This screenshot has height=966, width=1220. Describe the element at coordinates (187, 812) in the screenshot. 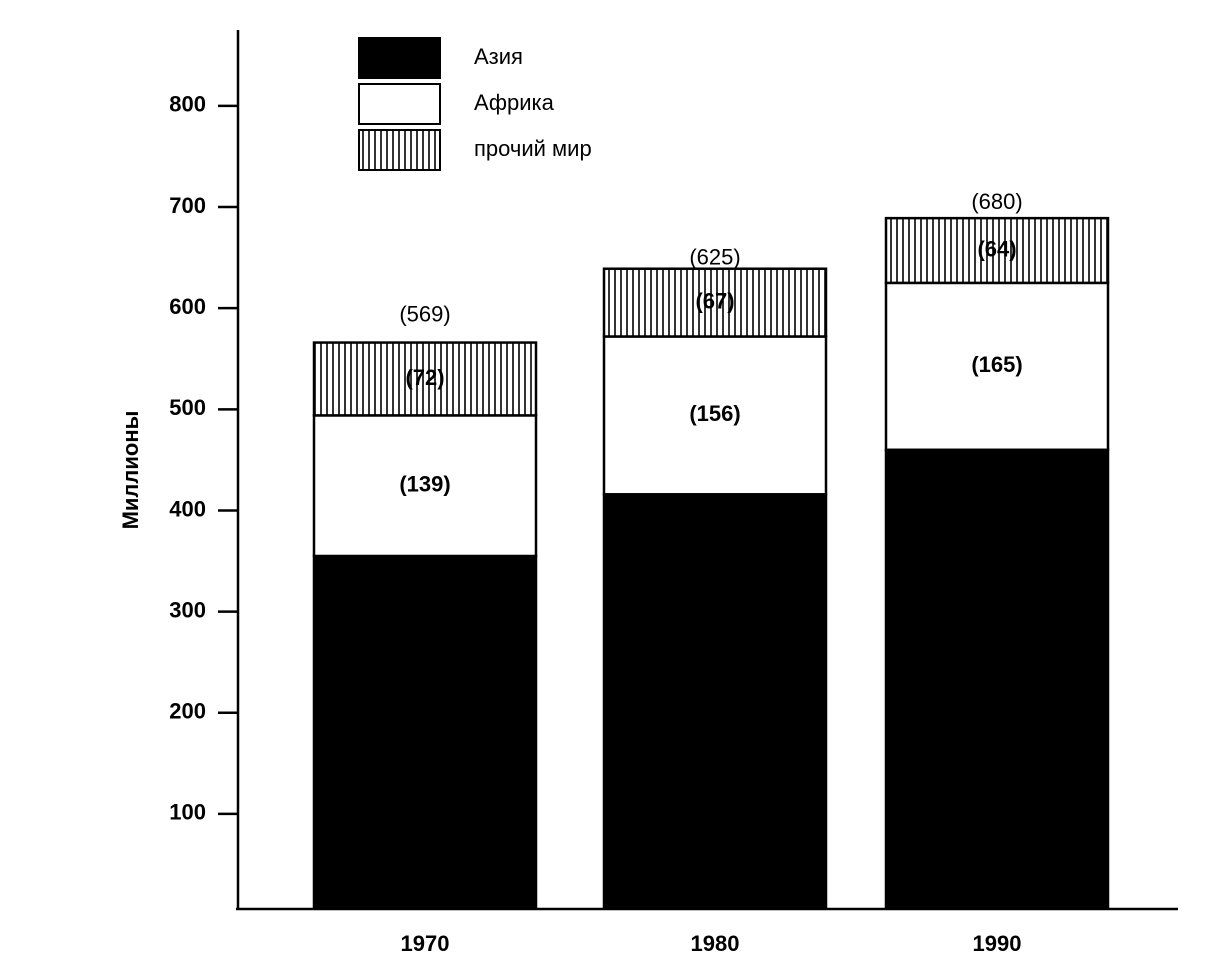

I see `y-tick-label: 100` at that location.